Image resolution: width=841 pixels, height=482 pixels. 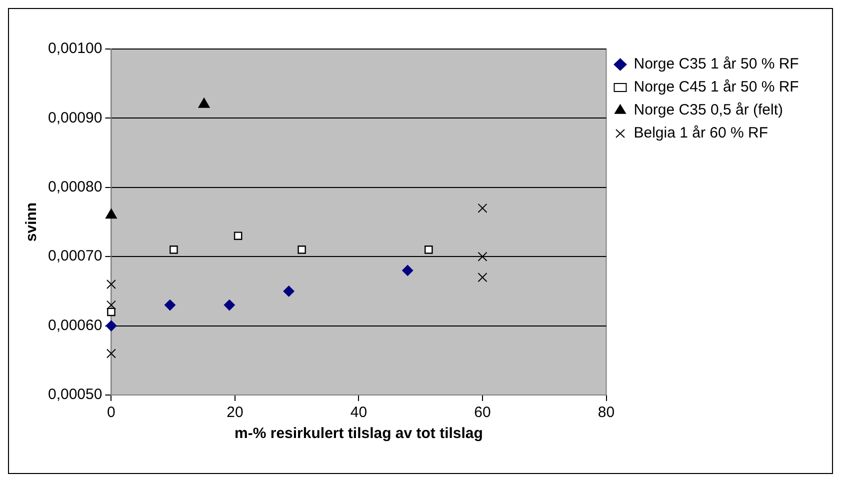 I want to click on y-axis-title: svinn, so click(x=31, y=222).